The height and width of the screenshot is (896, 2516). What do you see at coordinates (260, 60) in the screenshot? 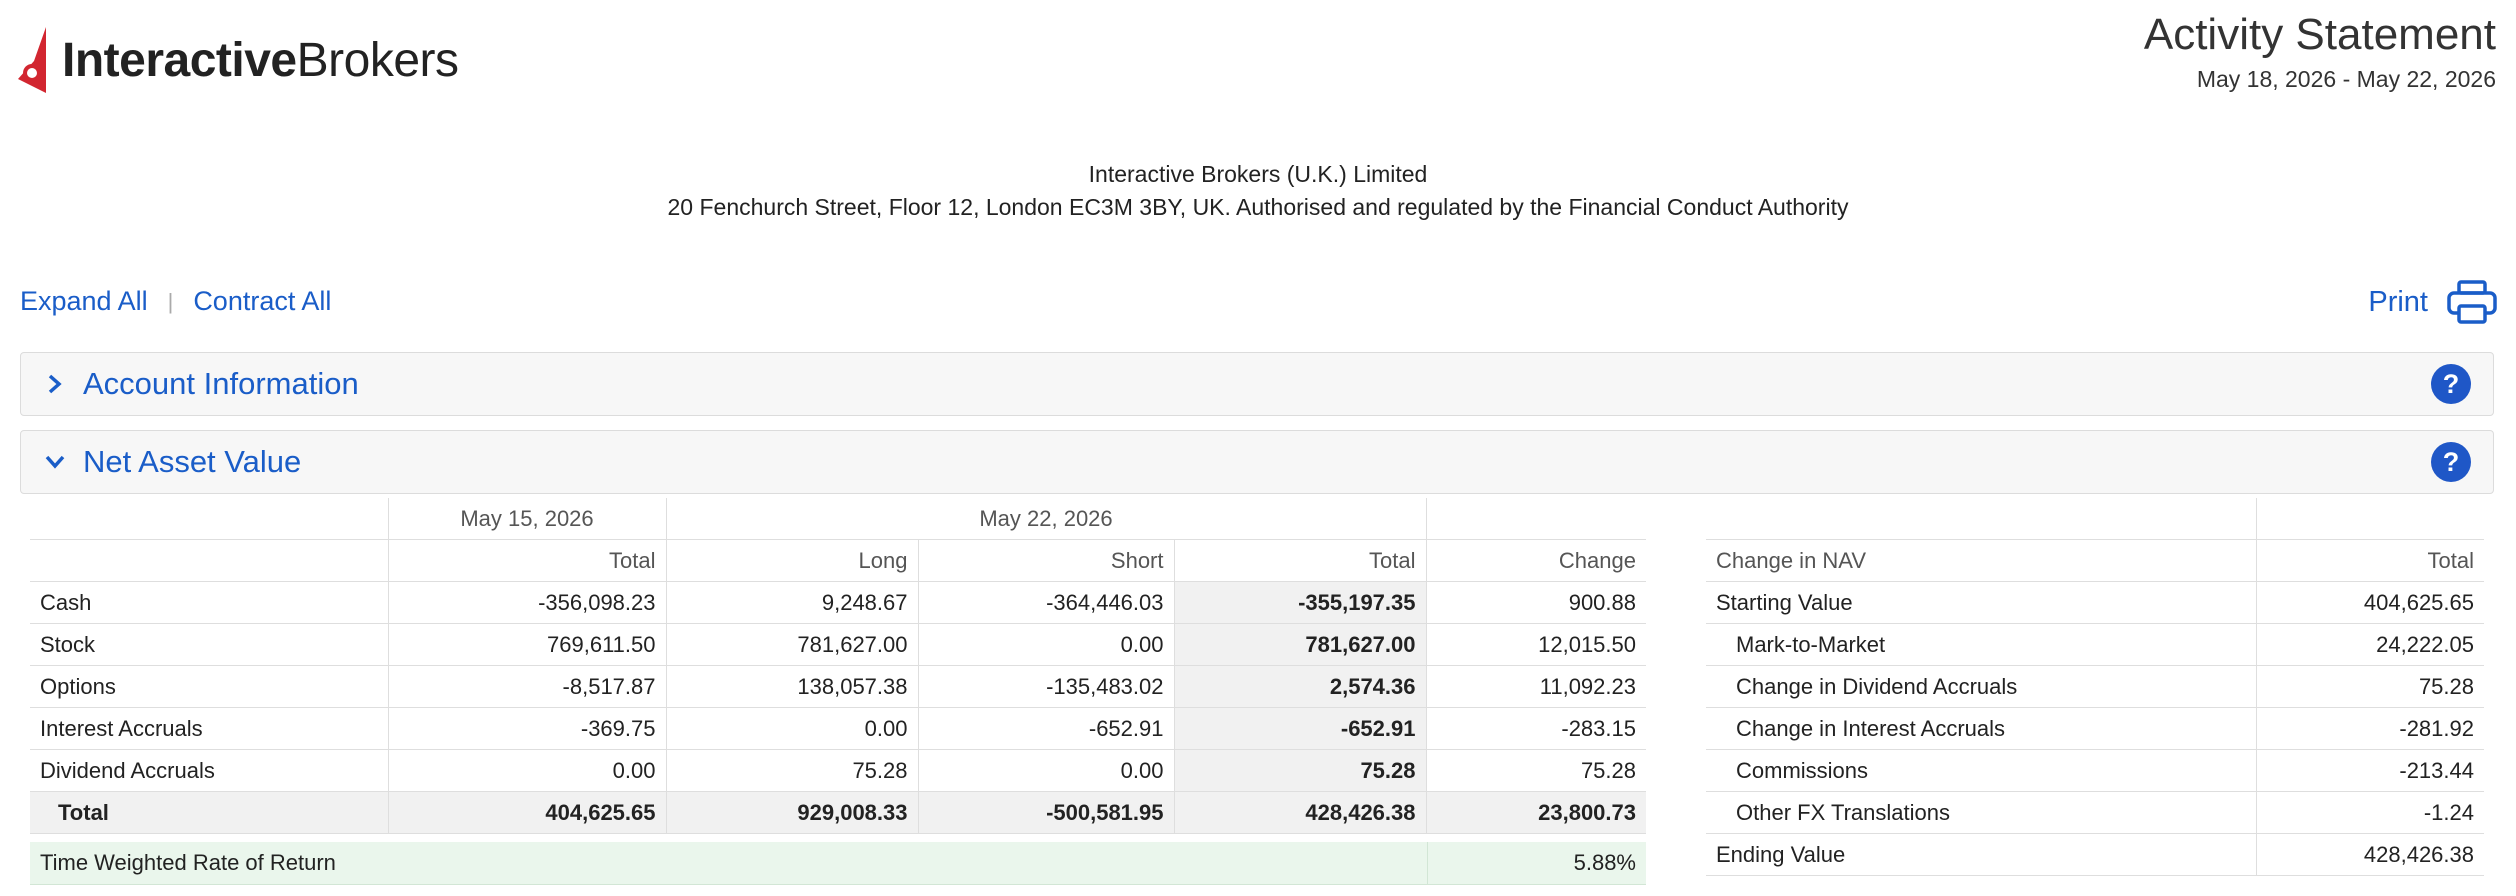
I see `logo-wordmark: InteractiveBrokers` at bounding box center [260, 60].